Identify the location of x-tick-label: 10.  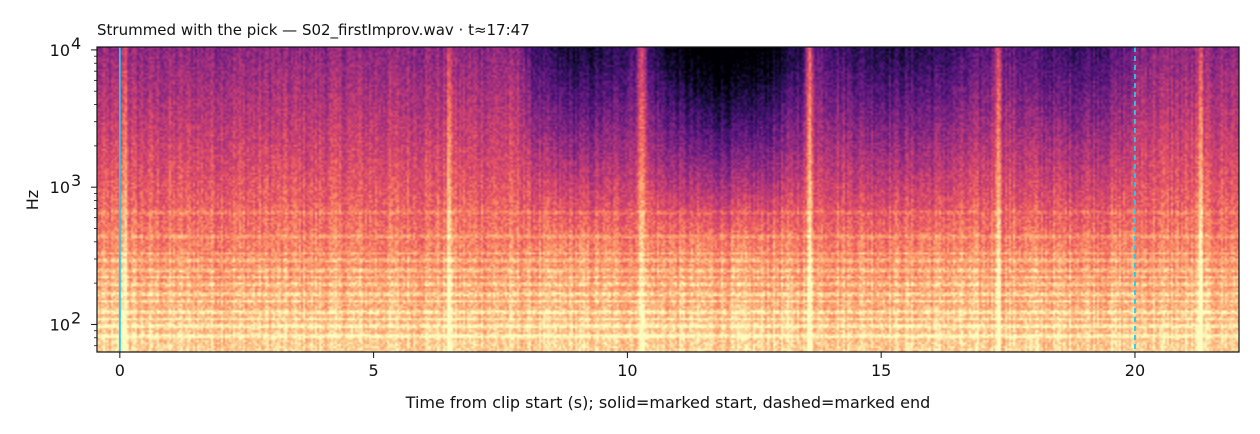
(627, 370).